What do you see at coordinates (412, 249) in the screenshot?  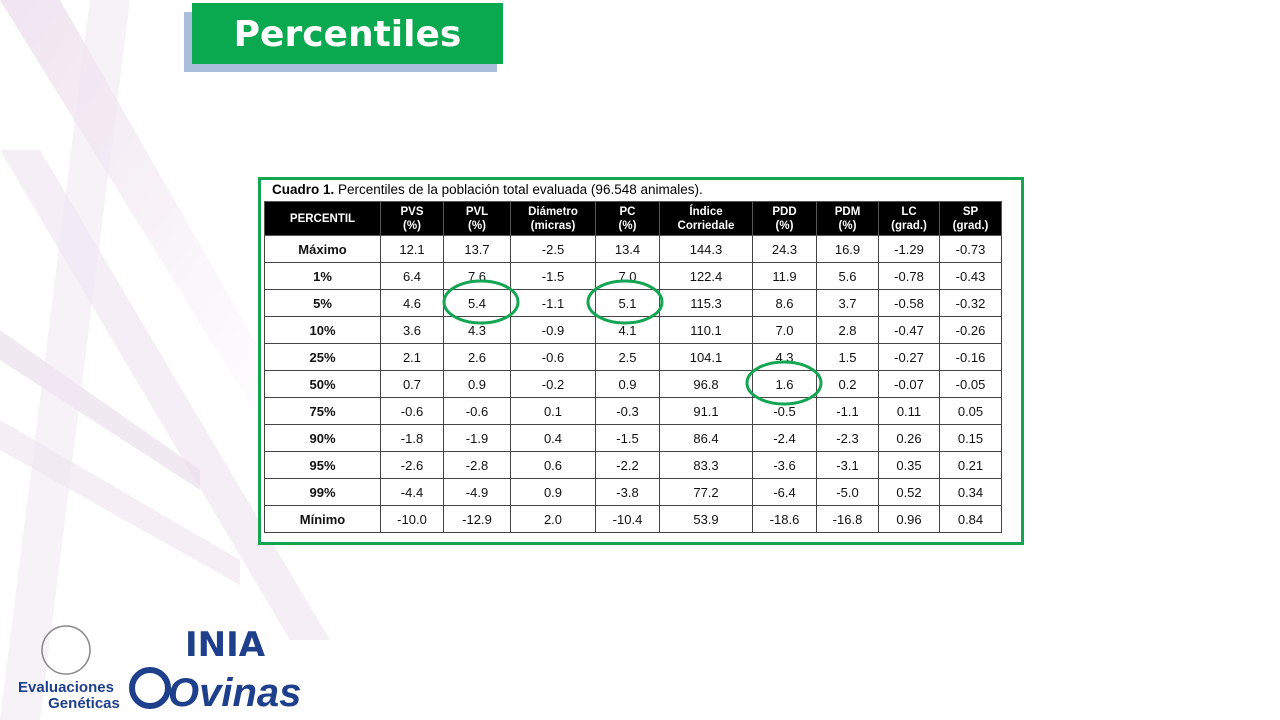 I see `table-cell: 12.1` at bounding box center [412, 249].